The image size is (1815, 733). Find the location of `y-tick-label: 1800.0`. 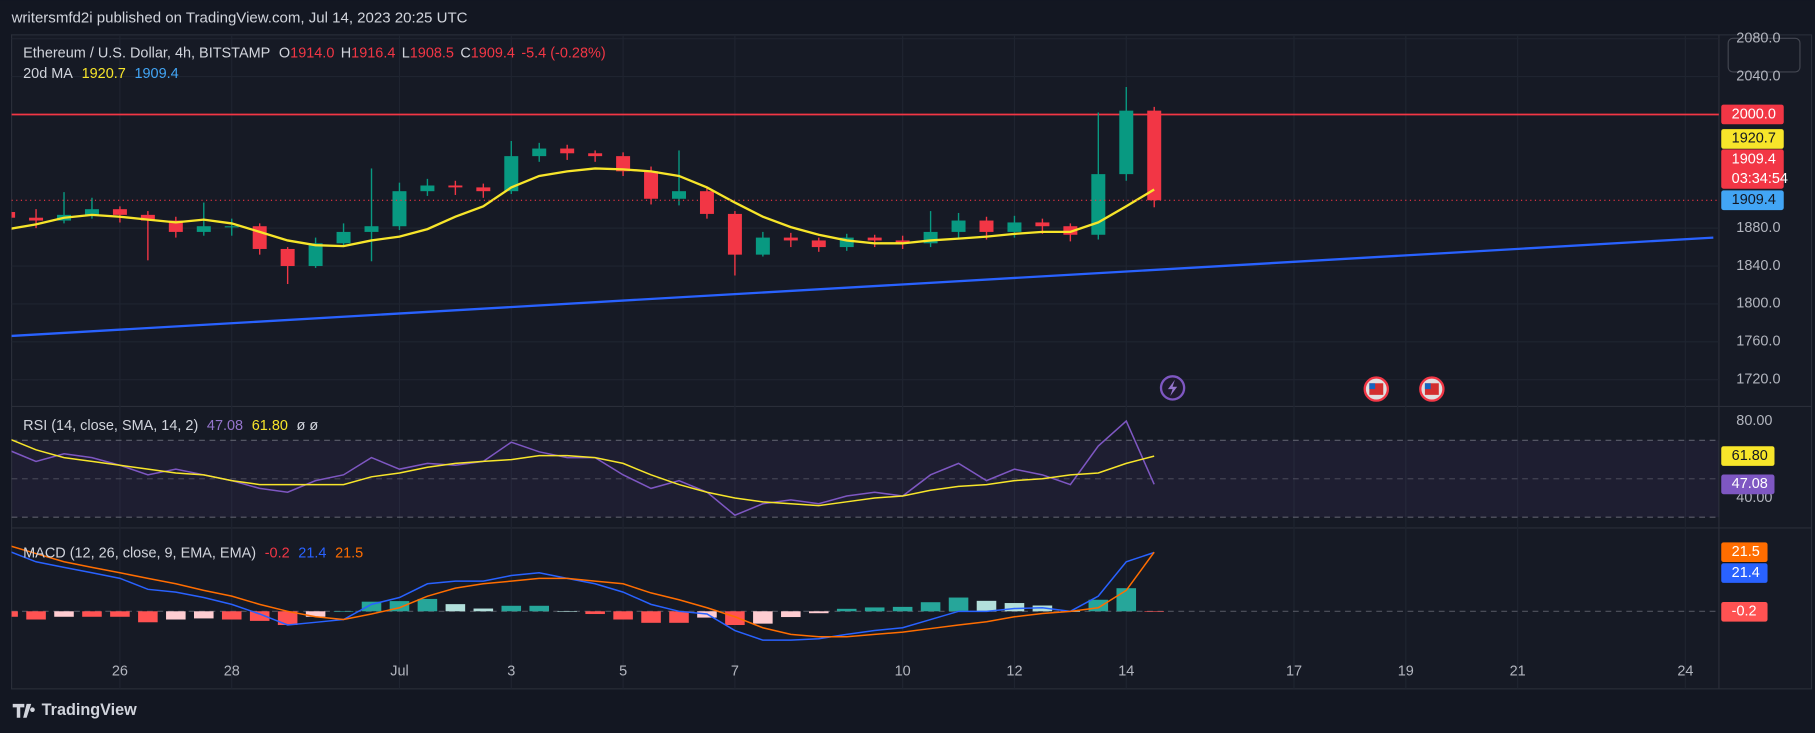

y-tick-label: 1800.0 is located at coordinates (1758, 304).